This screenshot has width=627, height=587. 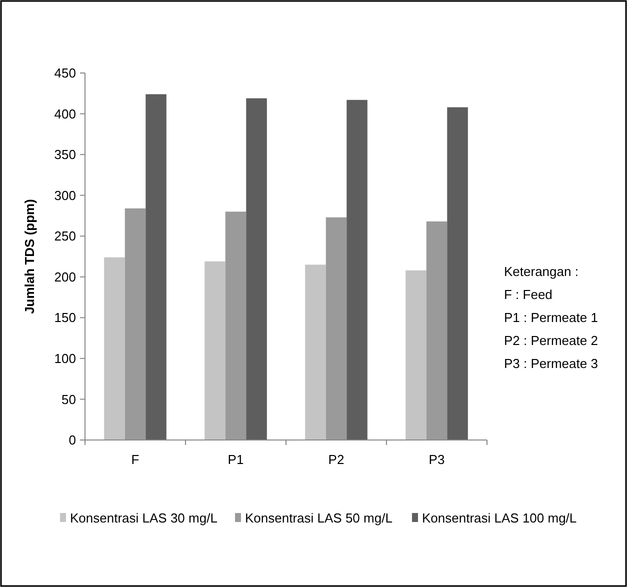 I want to click on text: F : Feed, so click(x=528, y=294).